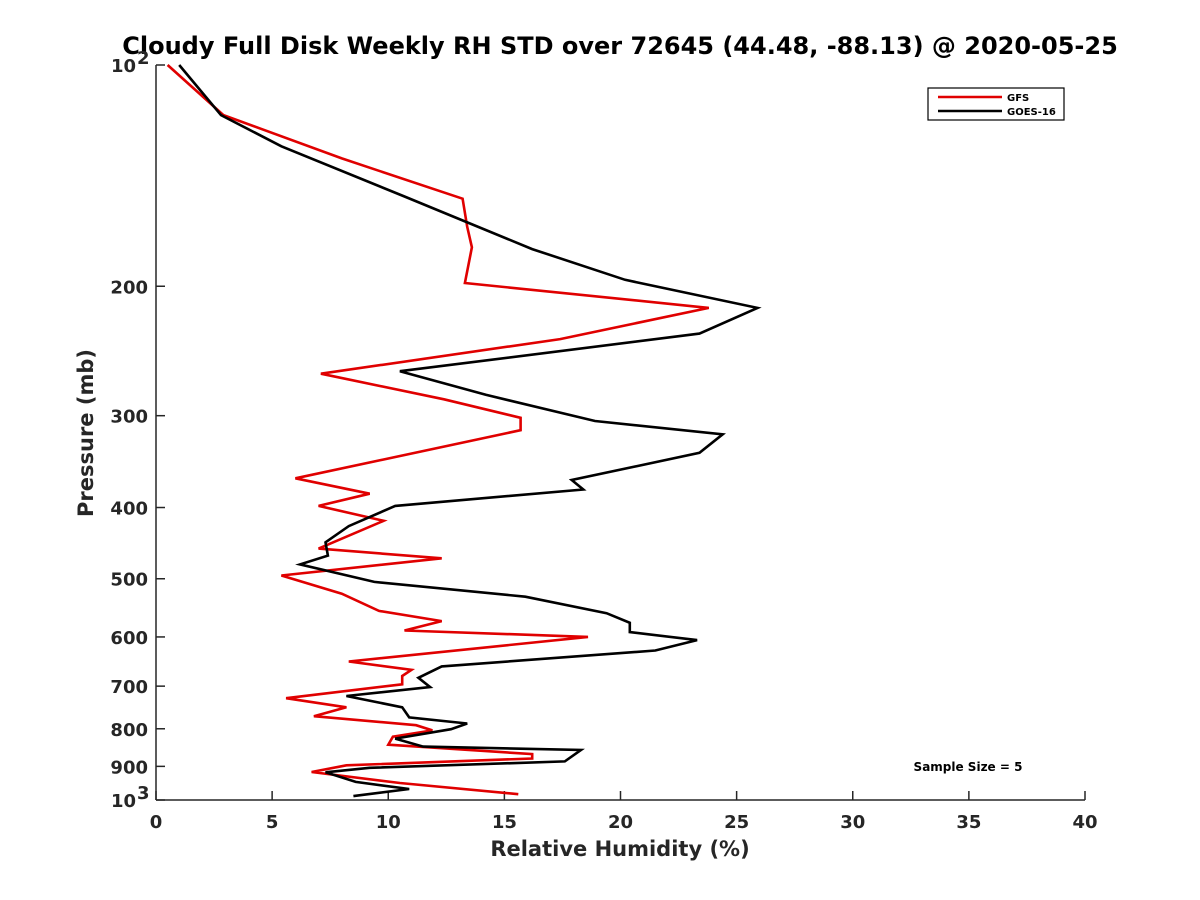 Image resolution: width=1200 pixels, height=900 pixels. I want to click on x-ticks: 0 5 10 15 20 25 30 35 40, so click(624, 812).